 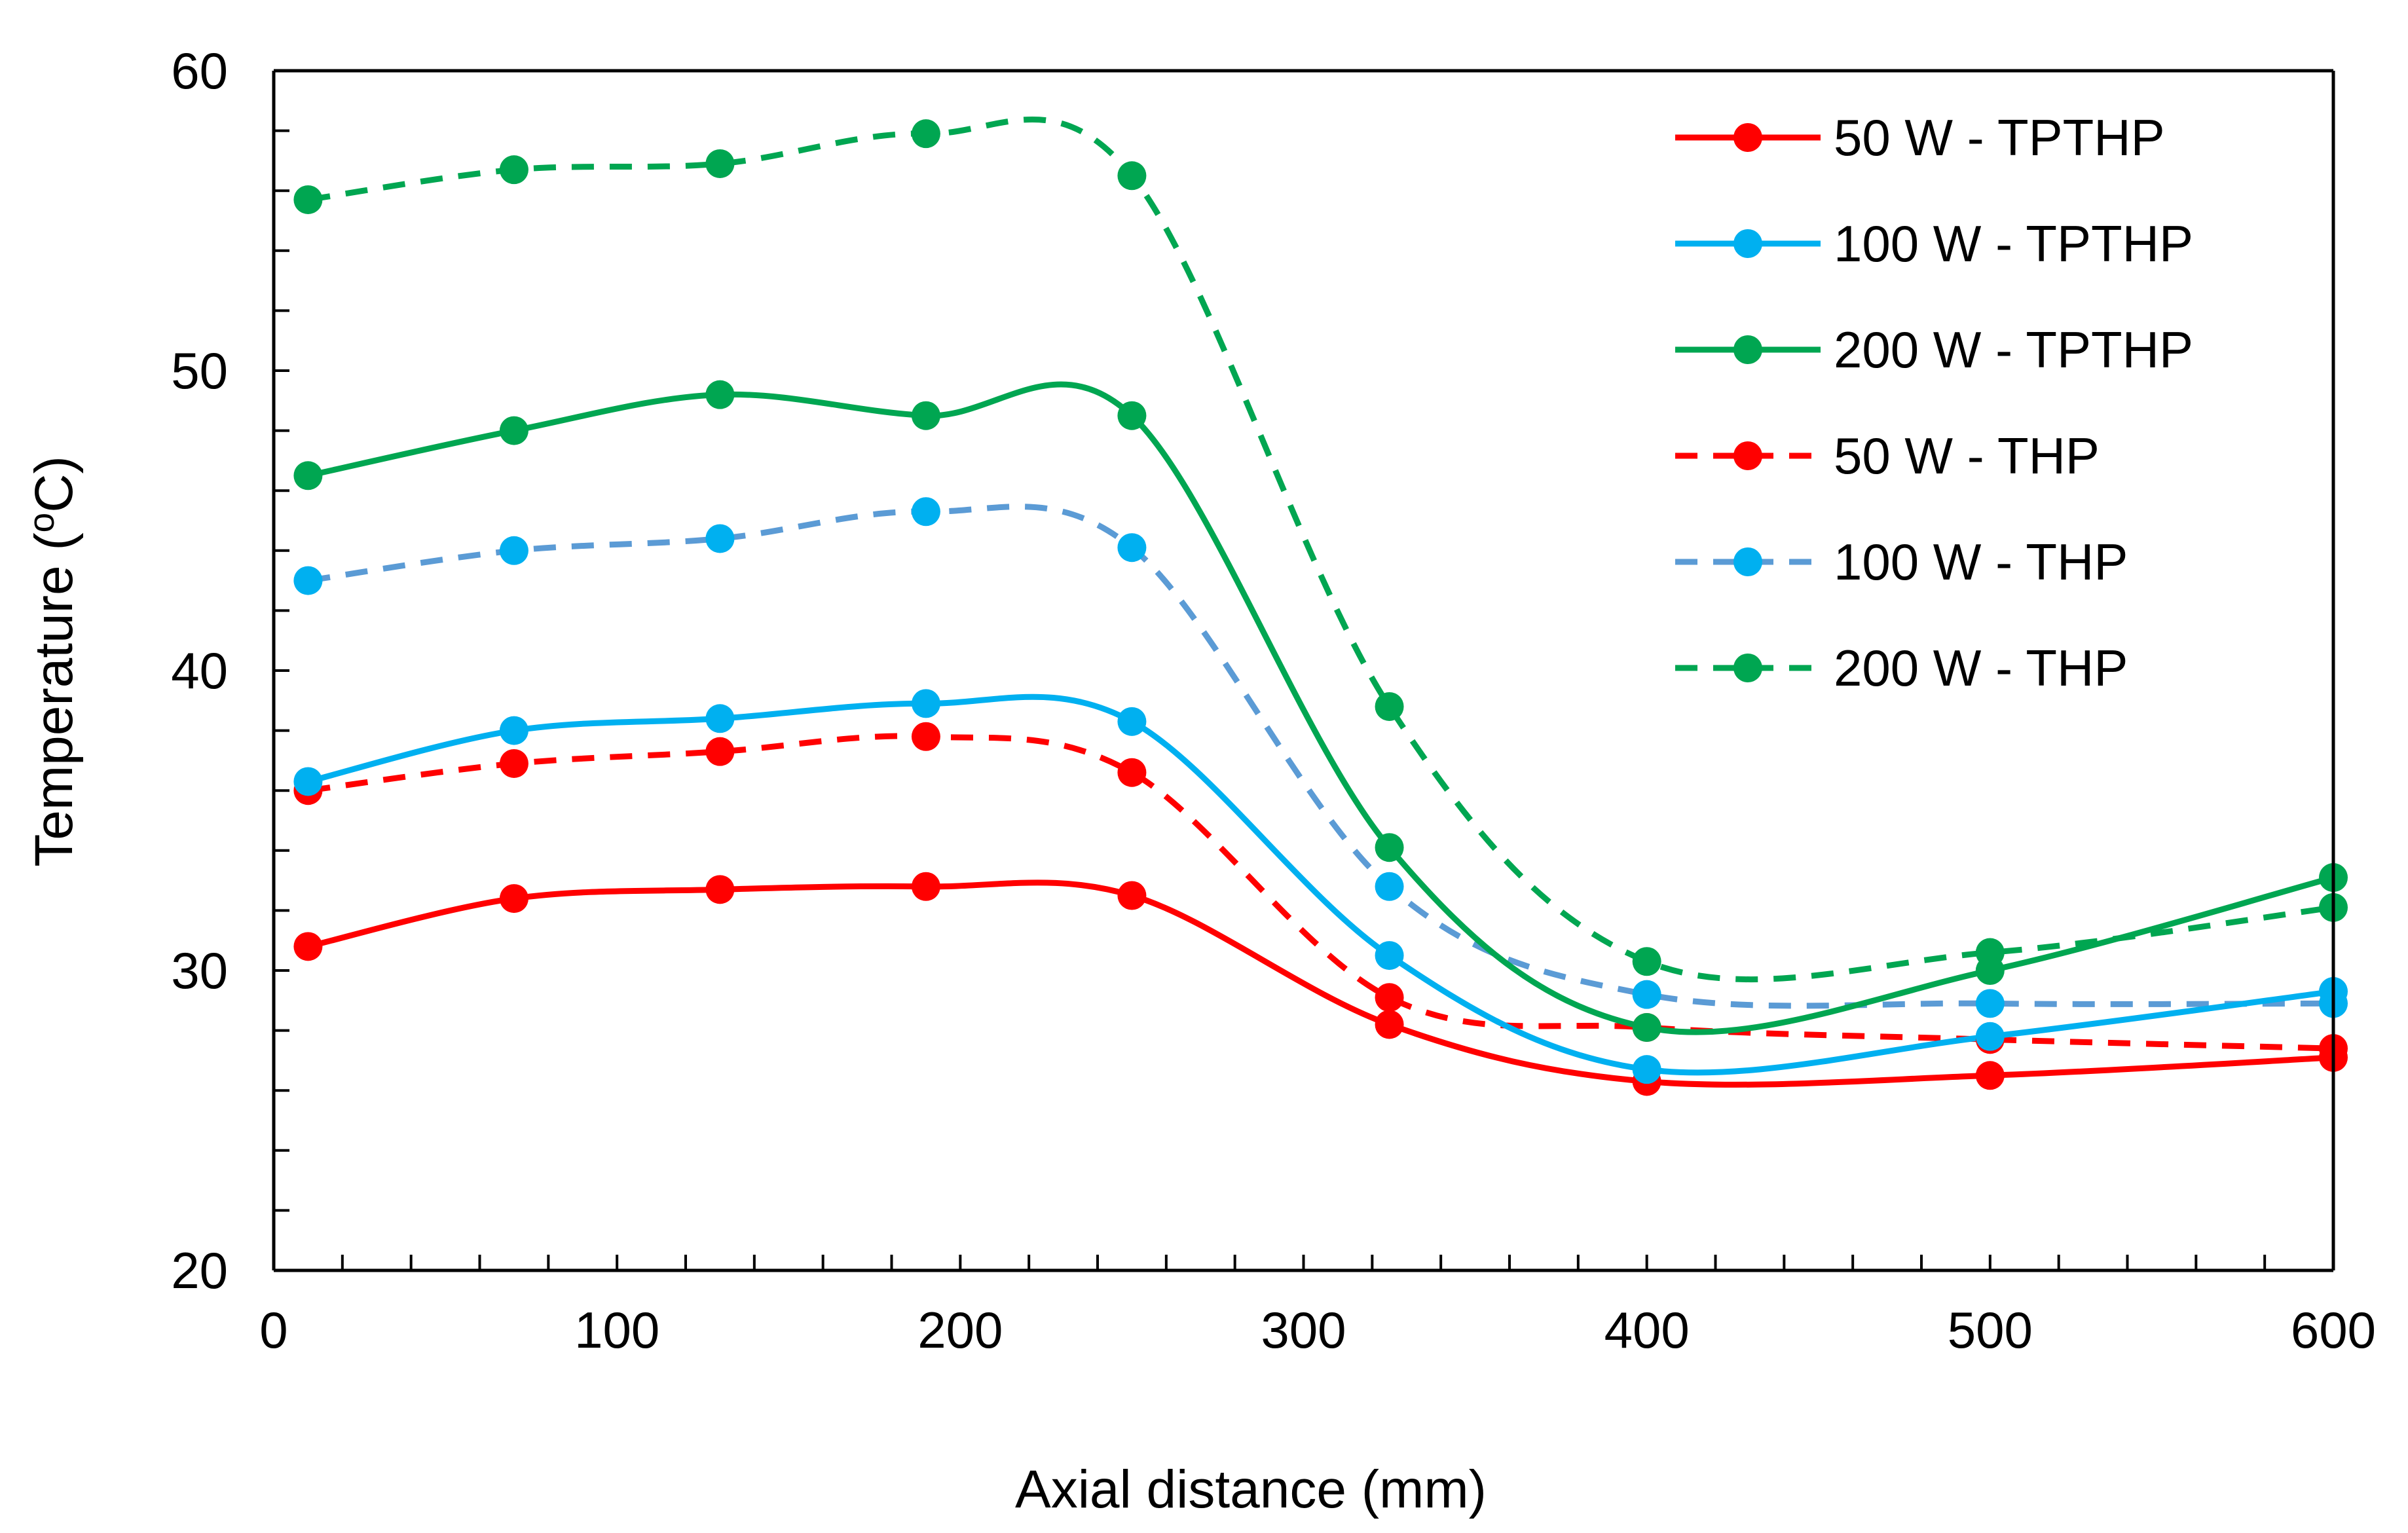 I want to click on x-tick-label: 400, so click(x=1647, y=1330).